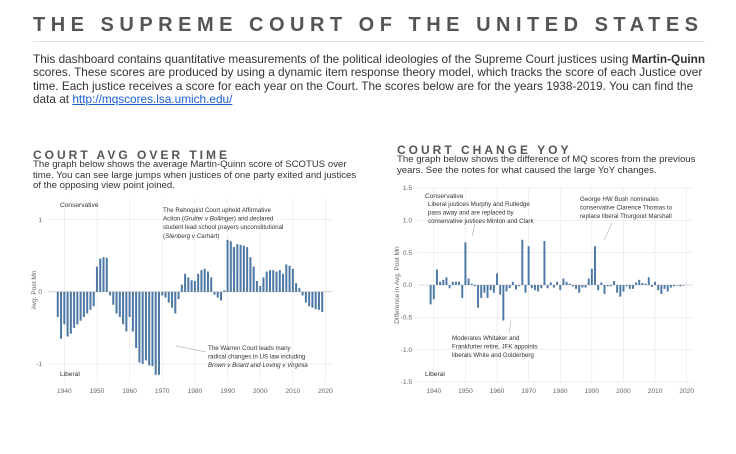 Image resolution: width=736 pixels, height=454 pixels. Describe the element at coordinates (626, 216) in the screenshot. I see `annotation-line: replace liberal Thurgood Marshall` at that location.